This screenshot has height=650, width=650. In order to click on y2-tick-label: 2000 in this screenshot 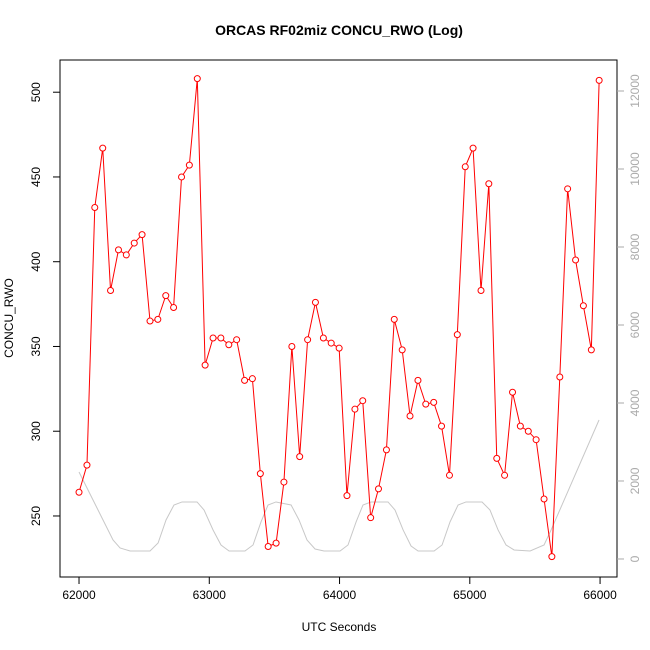, I will do `click(635, 480)`.